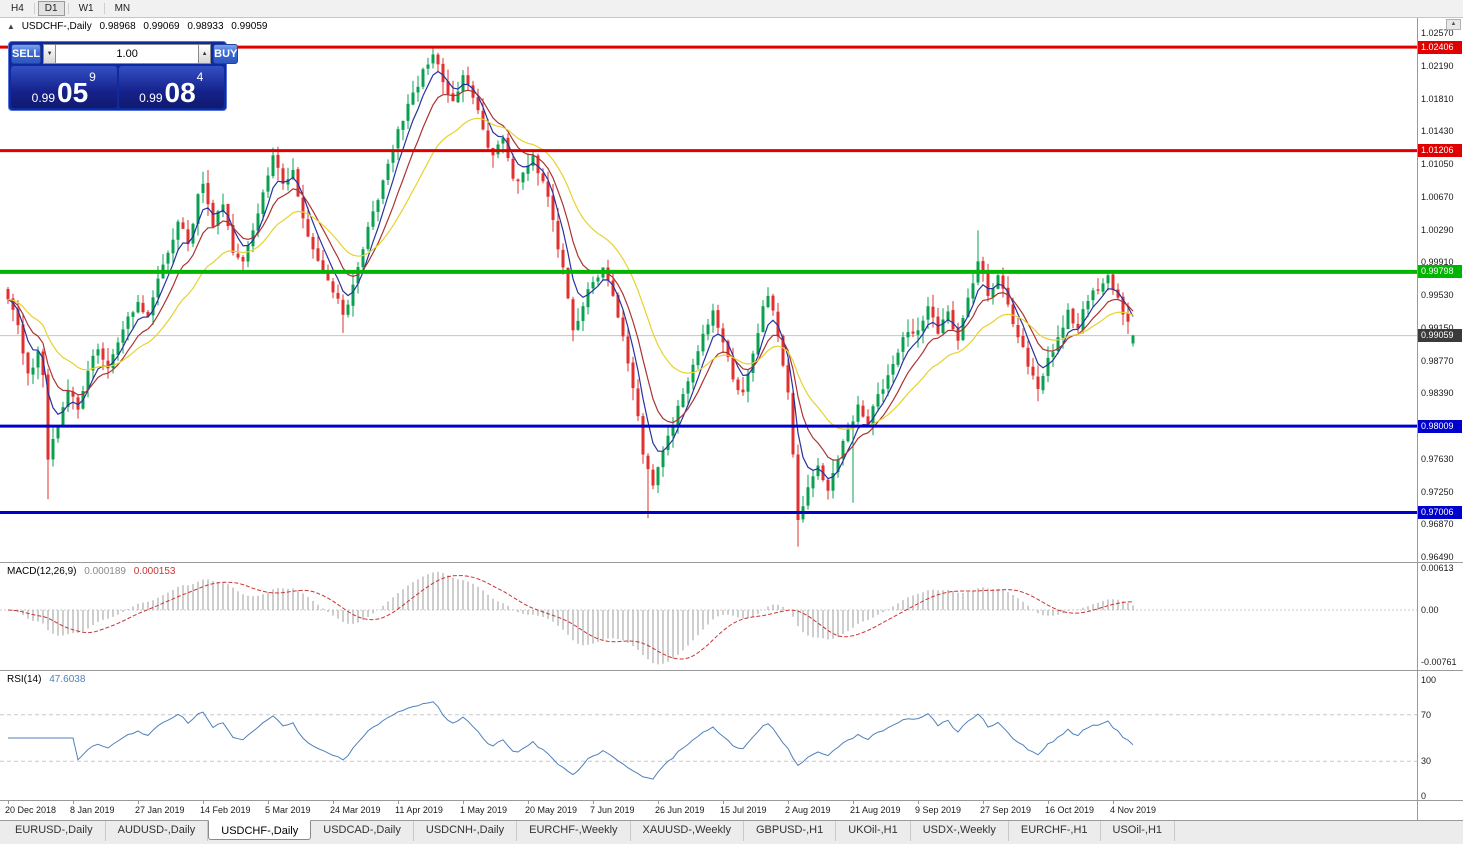  What do you see at coordinates (122, 8) in the screenshot?
I see `timeframe-button-mn: MN` at bounding box center [122, 8].